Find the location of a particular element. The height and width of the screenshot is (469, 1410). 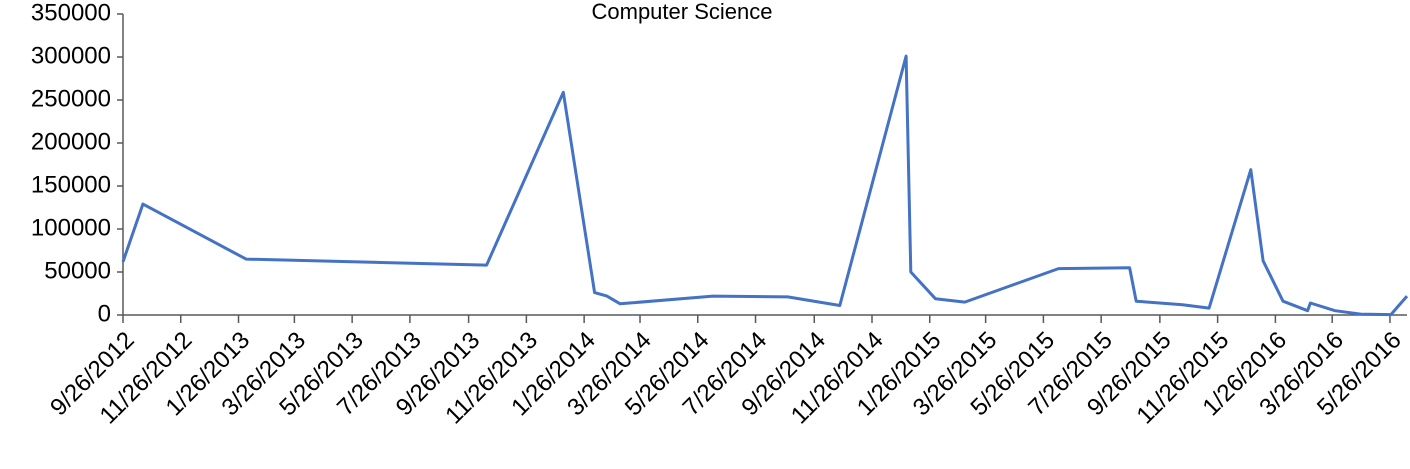

y-tick-label: 300000 is located at coordinates (71, 55).